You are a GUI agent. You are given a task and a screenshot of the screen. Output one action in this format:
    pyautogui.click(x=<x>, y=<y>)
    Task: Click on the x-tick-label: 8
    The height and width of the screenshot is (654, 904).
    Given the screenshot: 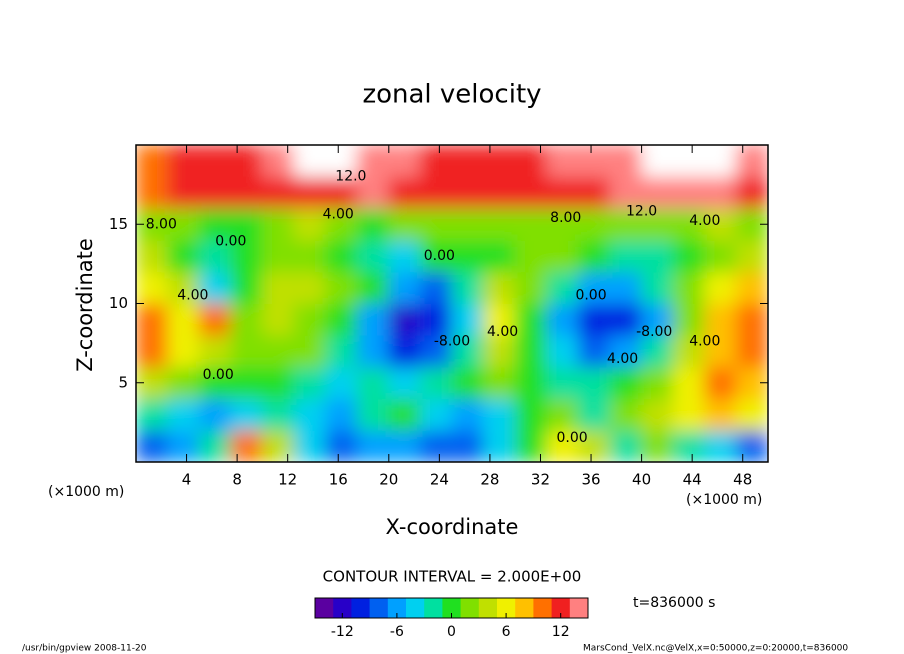 What is the action you would take?
    pyautogui.click(x=237, y=480)
    